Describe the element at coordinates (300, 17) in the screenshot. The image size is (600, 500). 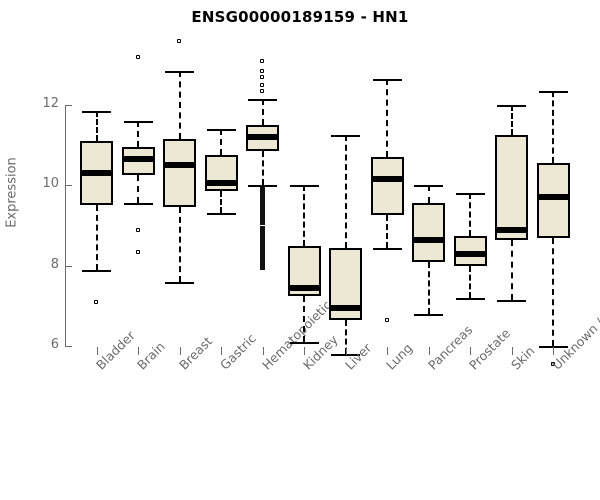
I see `chart-title: ENSG00000189159 - HN1` at that location.